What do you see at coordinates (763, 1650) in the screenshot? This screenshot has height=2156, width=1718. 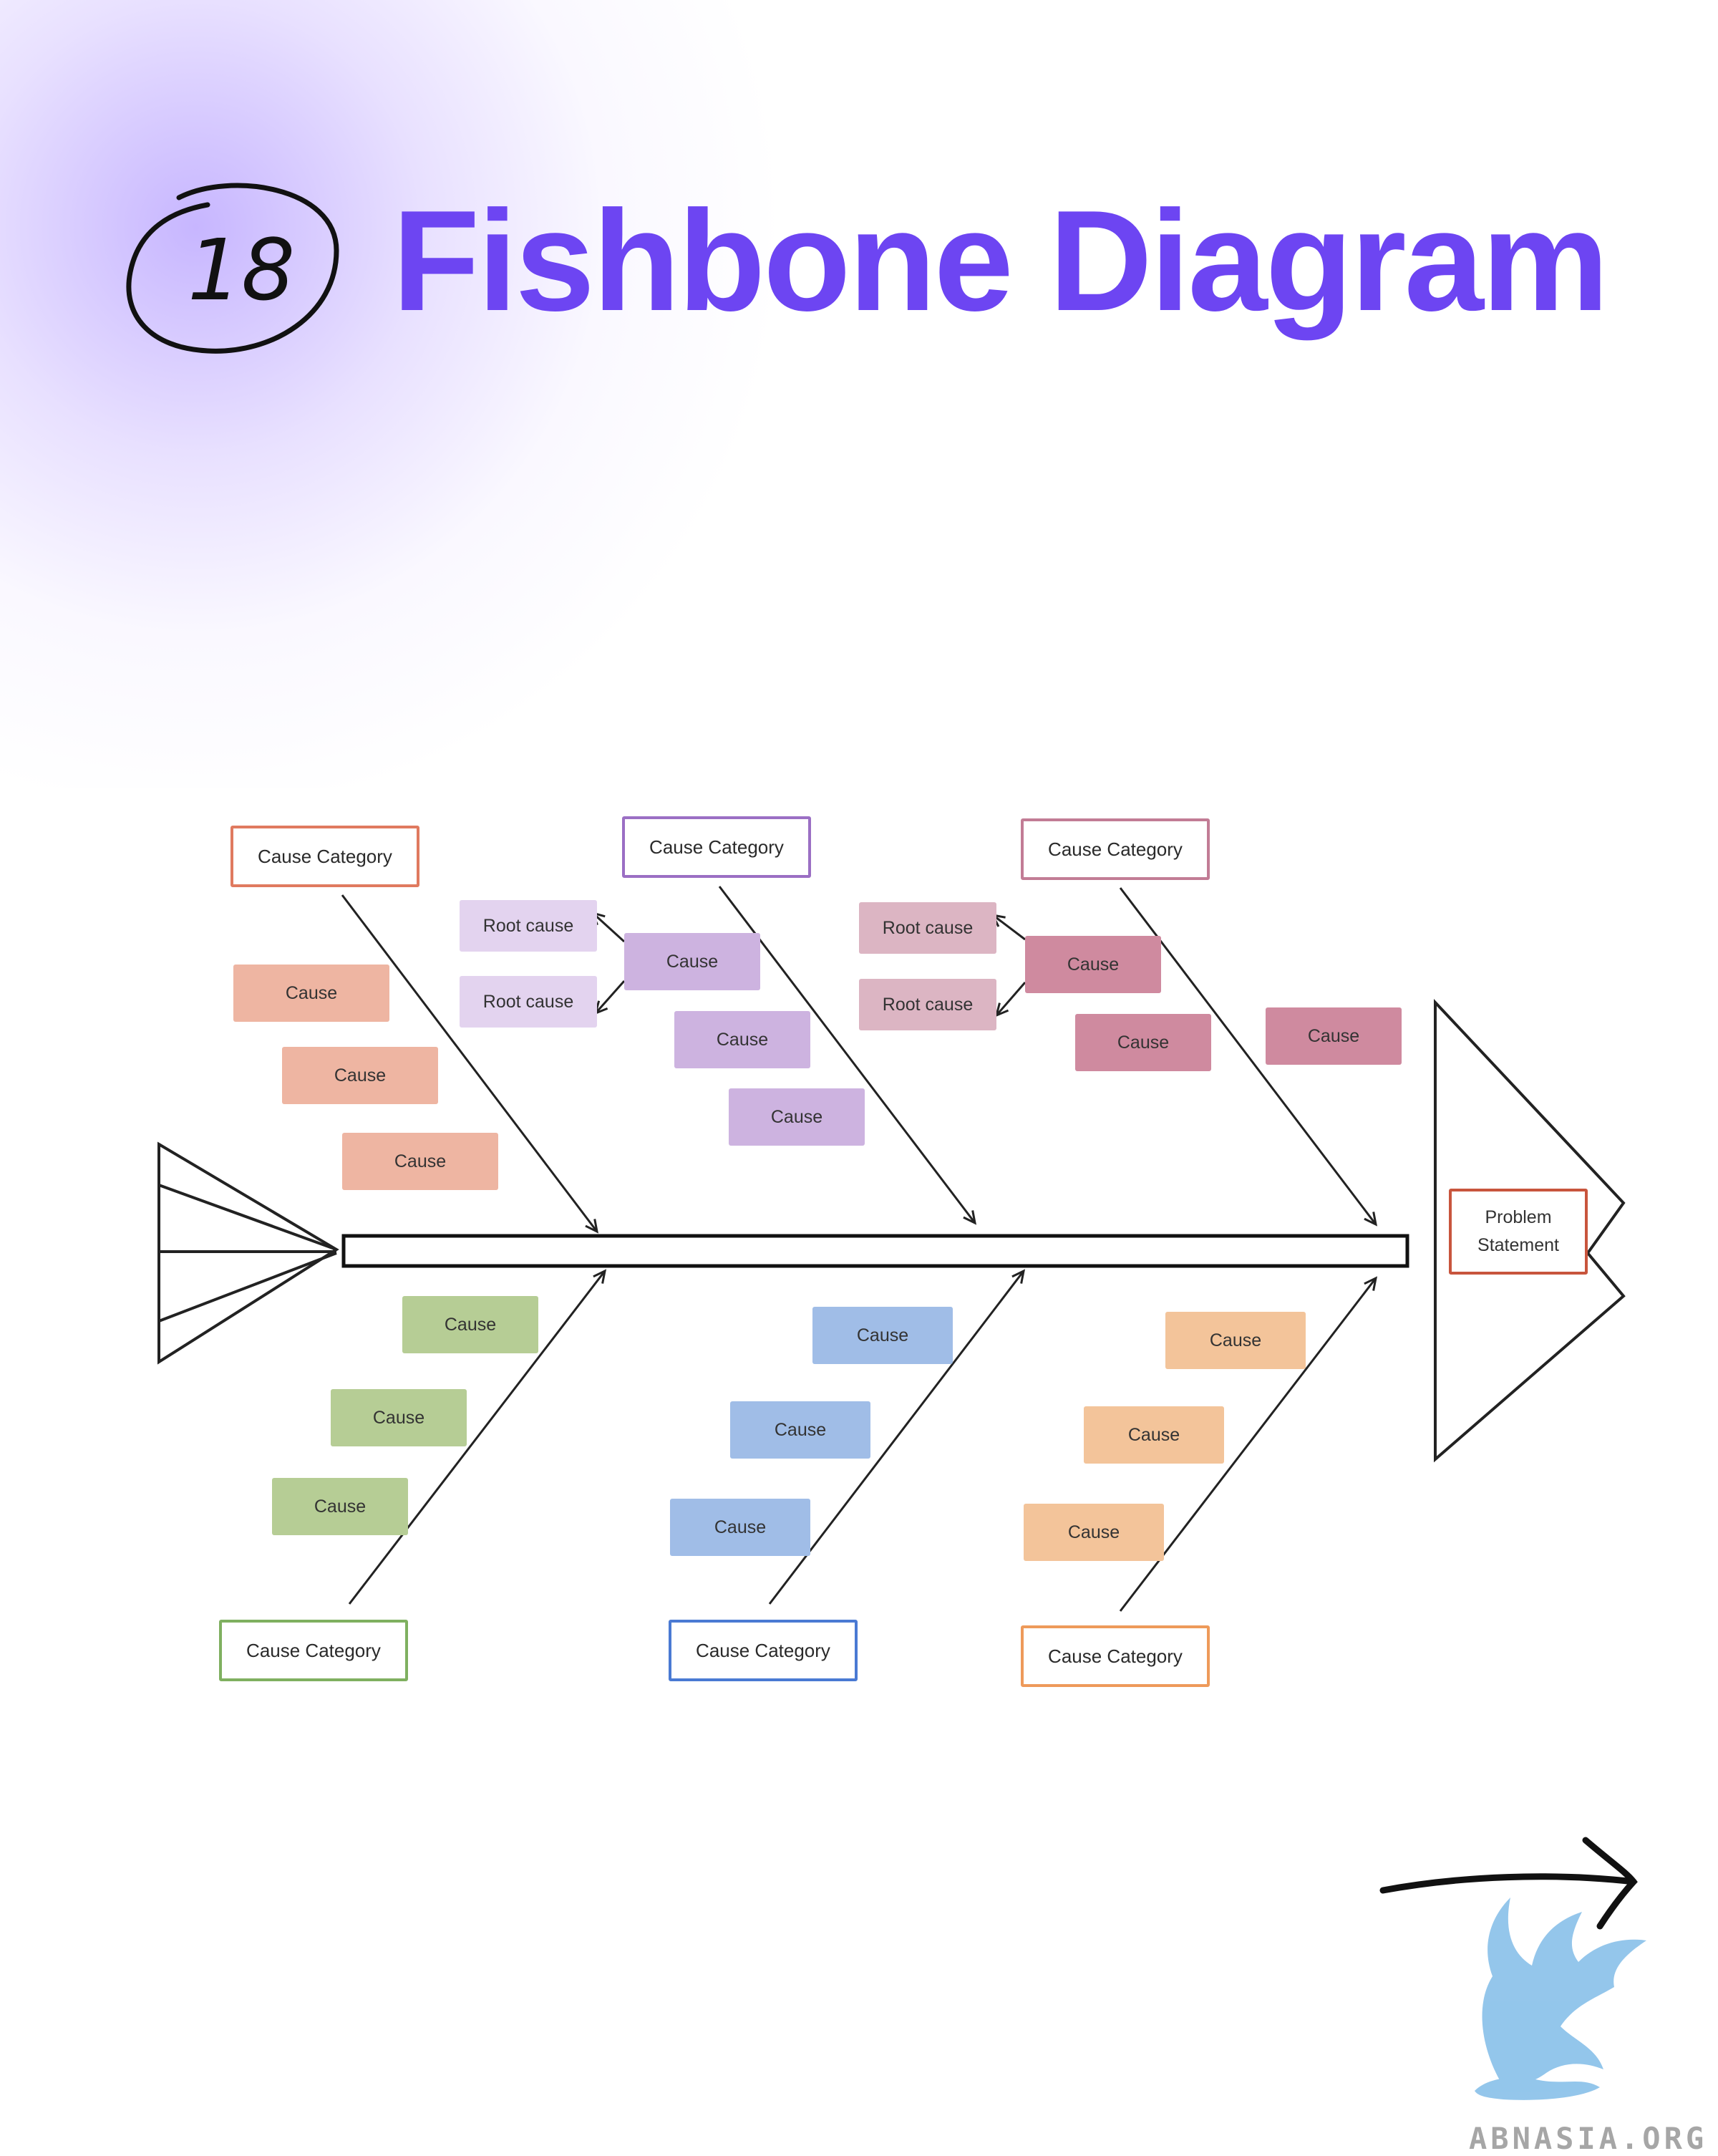 I see `cause-category-lower-2: Cause Category` at bounding box center [763, 1650].